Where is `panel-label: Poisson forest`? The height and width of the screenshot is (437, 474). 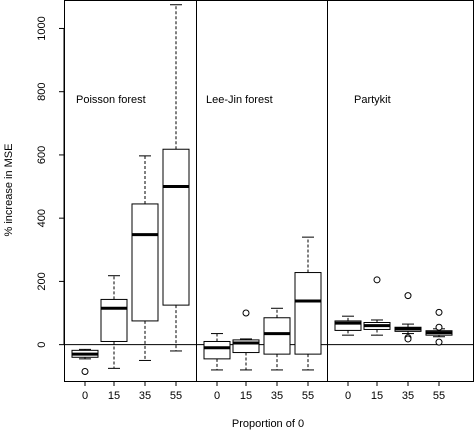 panel-label: Poisson forest is located at coordinates (111, 100).